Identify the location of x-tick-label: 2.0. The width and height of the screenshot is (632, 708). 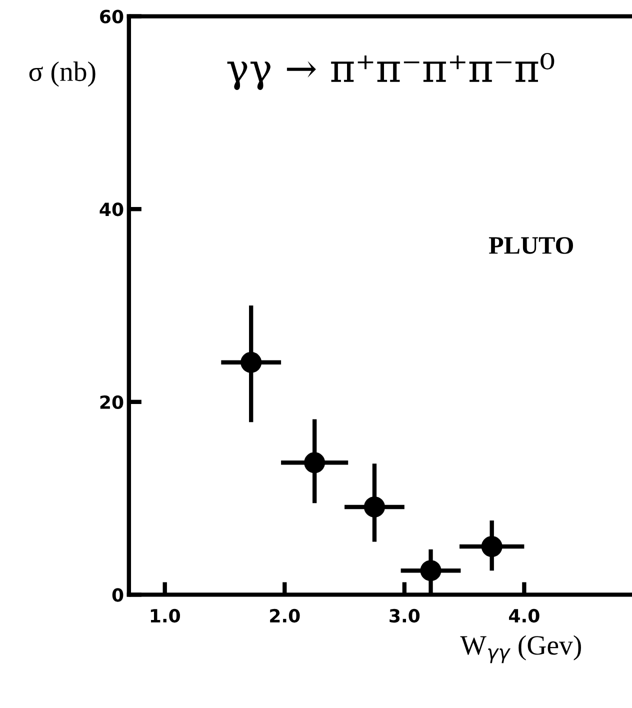
(285, 615).